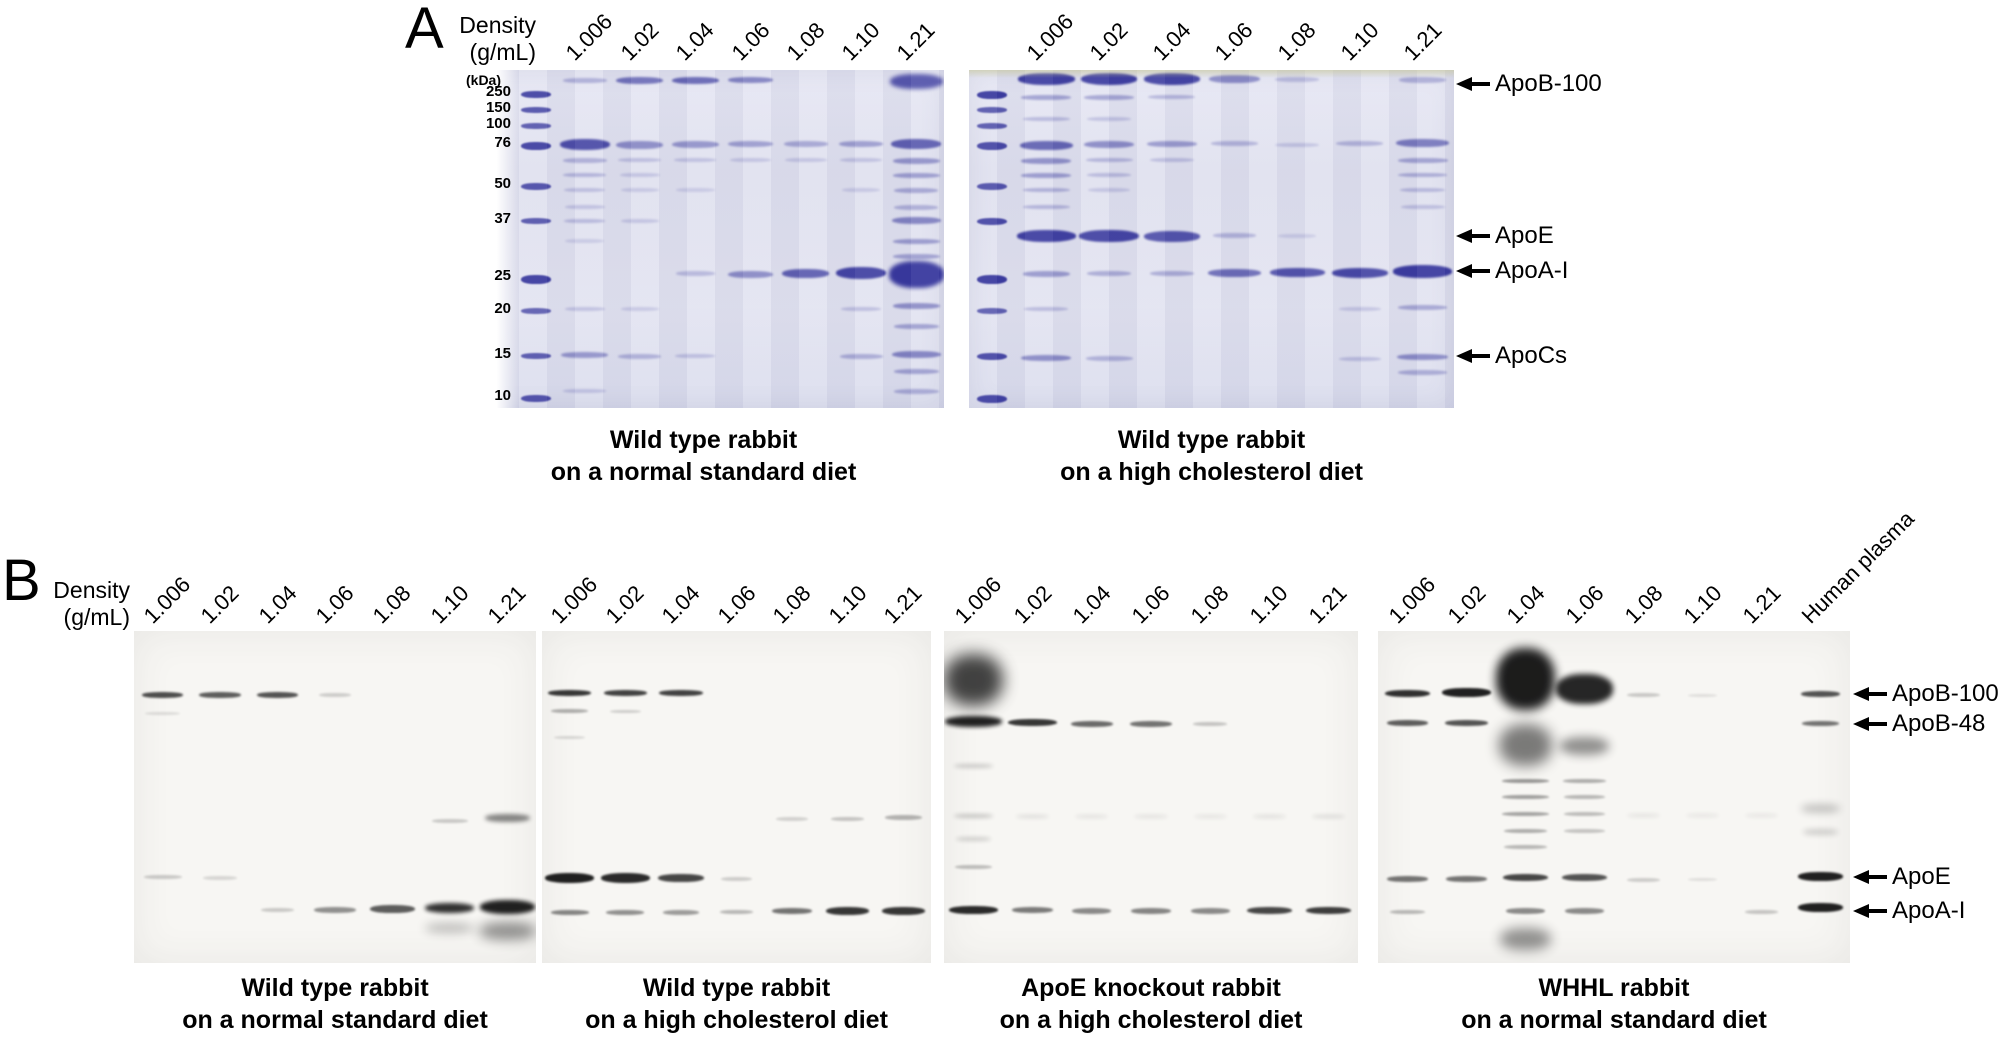  Describe the element at coordinates (1926, 694) in the screenshot. I see `annotation-apob-100: ApoB-100` at that location.